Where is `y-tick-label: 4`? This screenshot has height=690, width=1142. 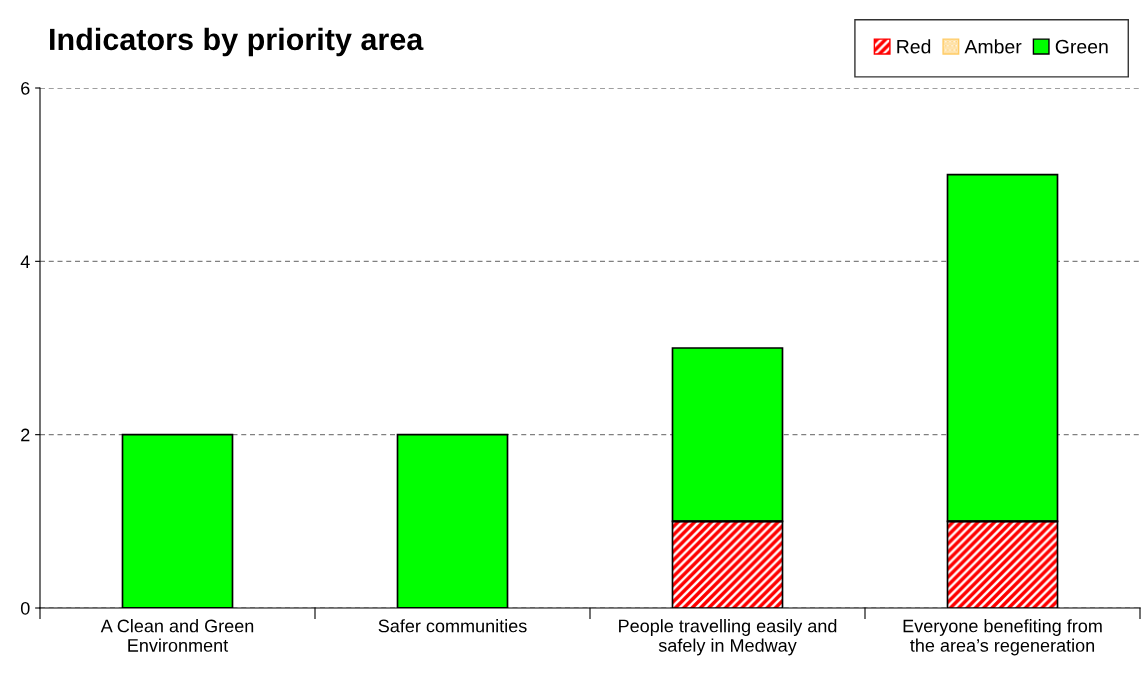
y-tick-label: 4 is located at coordinates (25, 261).